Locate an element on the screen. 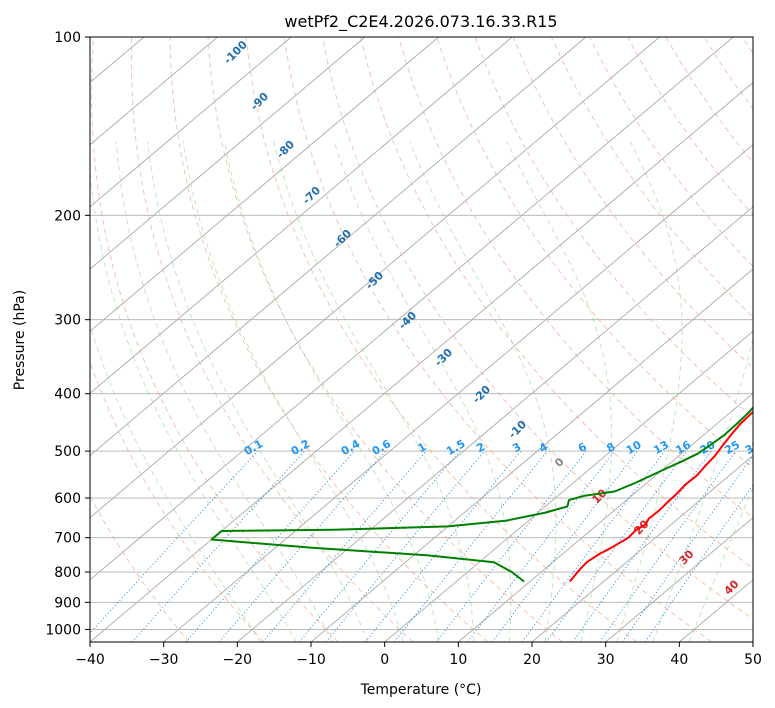 Image resolution: width=775 pixels, height=708 pixels. adiabat-label: -70 is located at coordinates (311, 195).